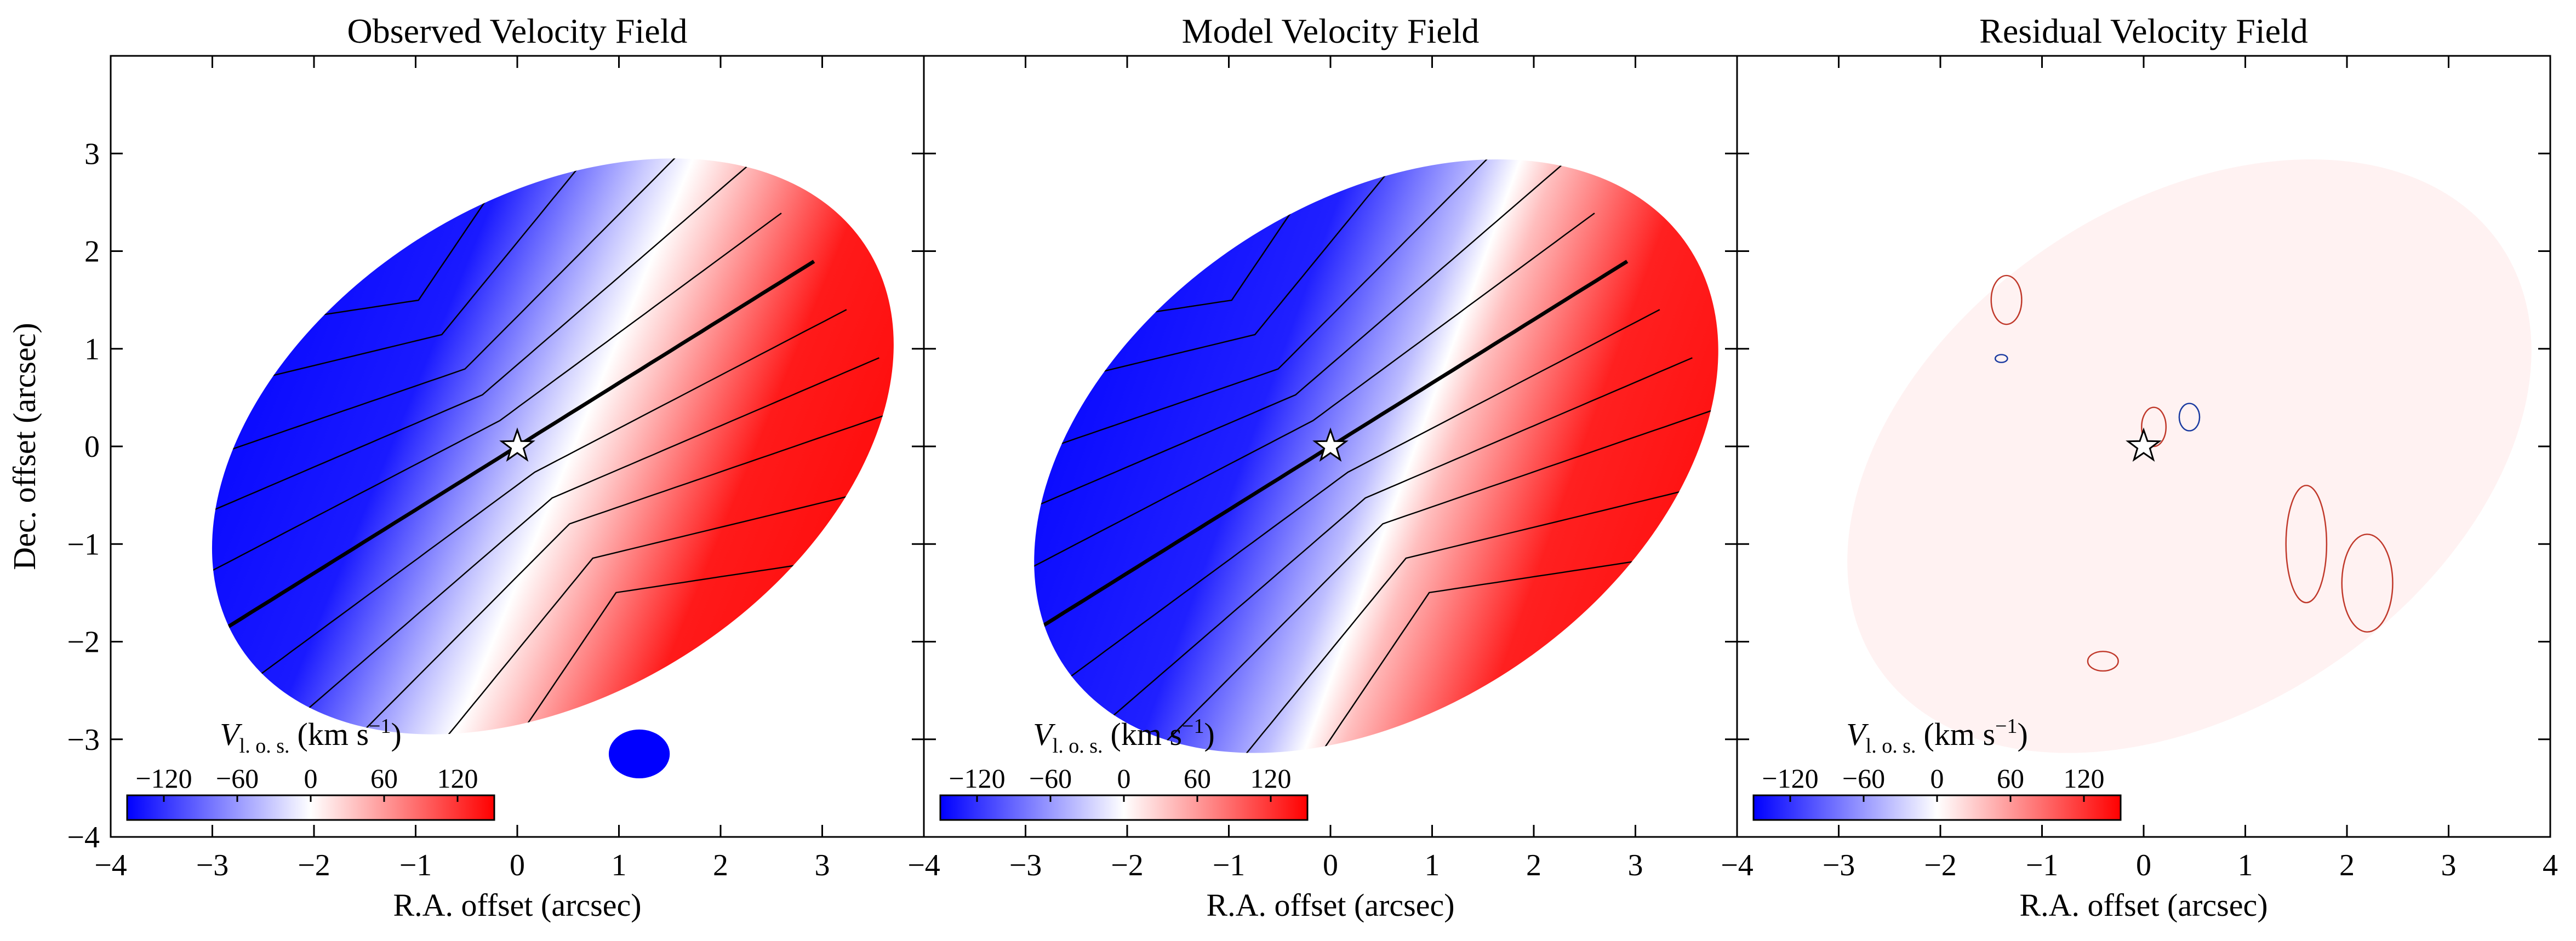  What do you see at coordinates (84, 544) in the screenshot?
I see `y-tick-label: −1` at bounding box center [84, 544].